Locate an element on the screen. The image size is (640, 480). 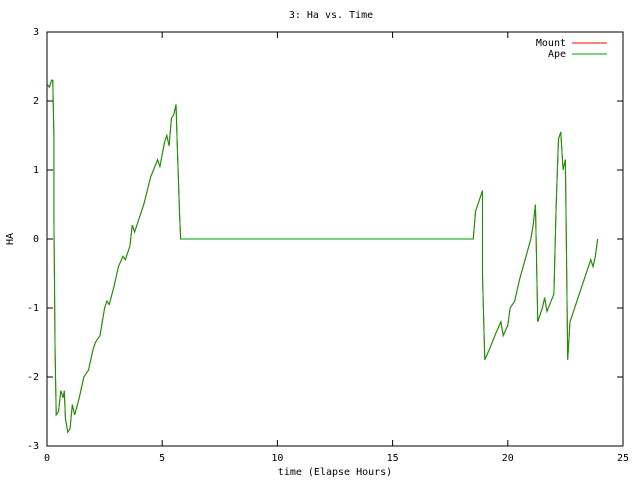
y-tick-label: -1 is located at coordinates (33, 308).